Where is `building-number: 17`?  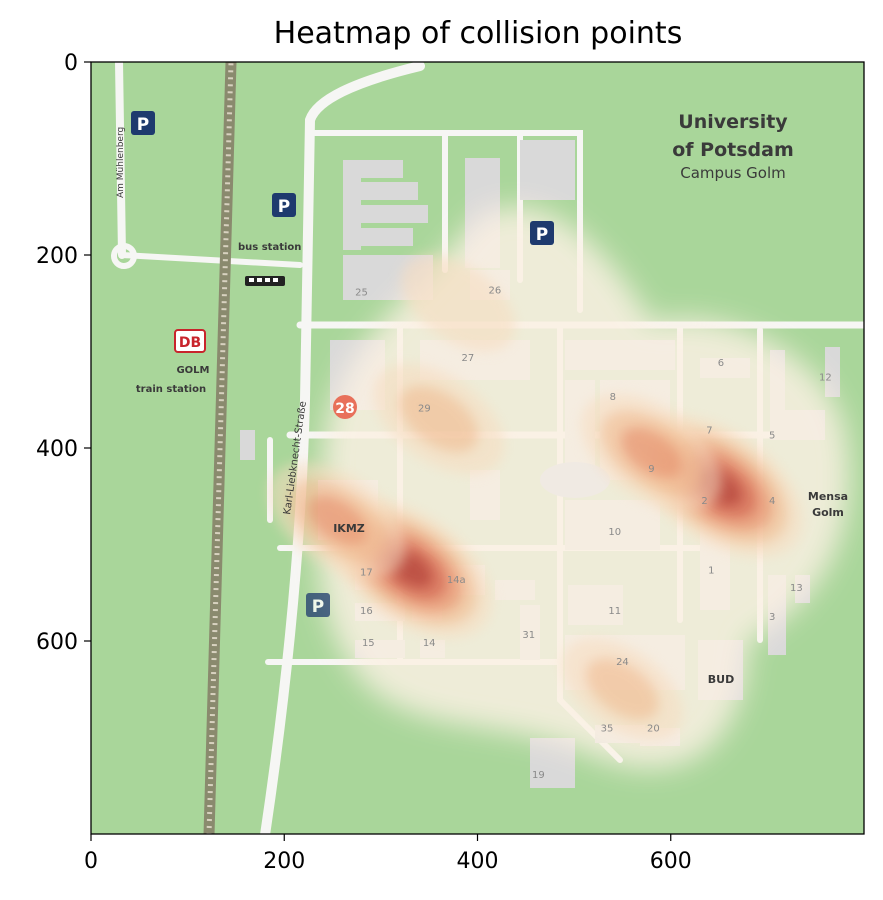 building-number: 17 is located at coordinates (366, 572).